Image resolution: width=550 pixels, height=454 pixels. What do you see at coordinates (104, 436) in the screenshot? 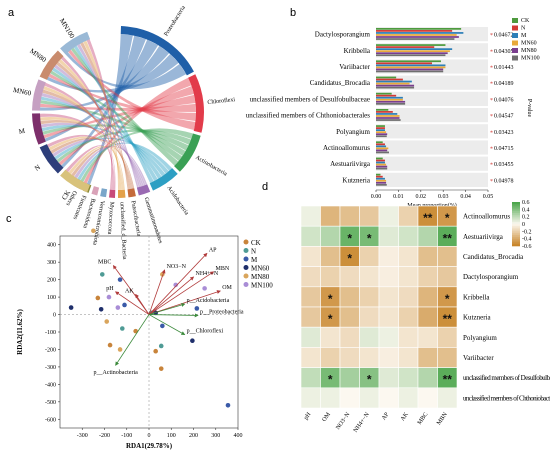
I see `rda-x-tick-label: -200` at bounding box center [104, 436].